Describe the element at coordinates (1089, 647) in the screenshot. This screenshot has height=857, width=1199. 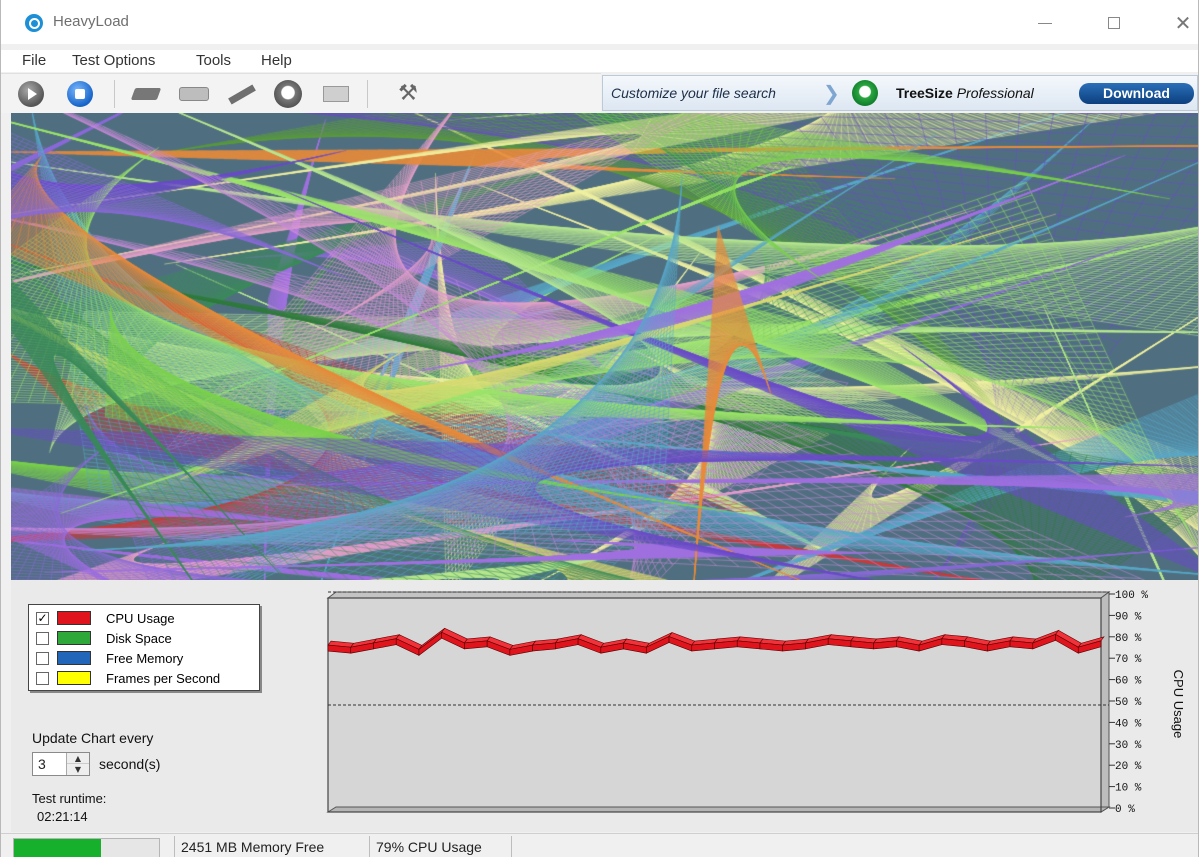
I see `cpu-series-segment` at that location.